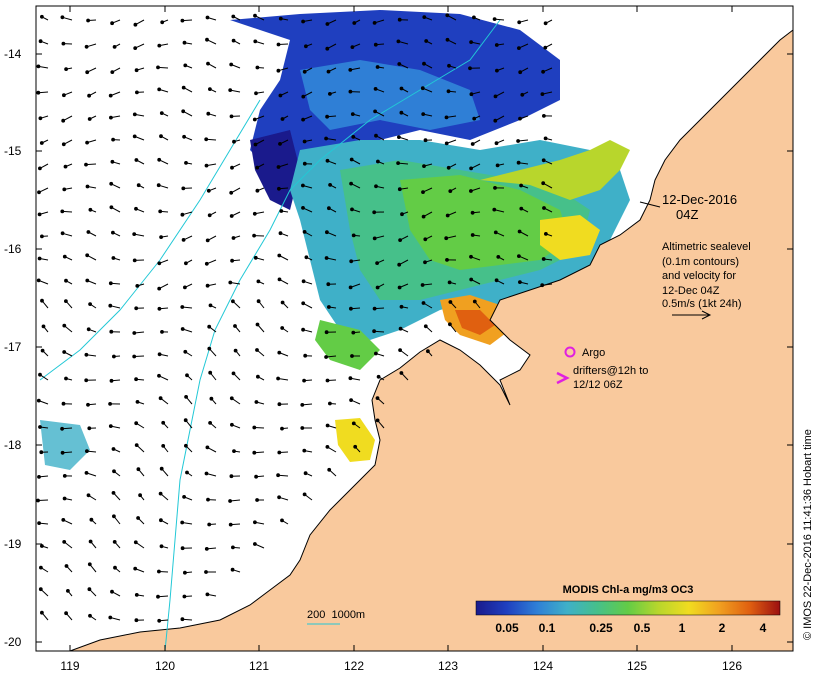 This screenshot has height=680, width=820. Describe the element at coordinates (763, 628) in the screenshot. I see `colorbar-tick-label: 4` at that location.